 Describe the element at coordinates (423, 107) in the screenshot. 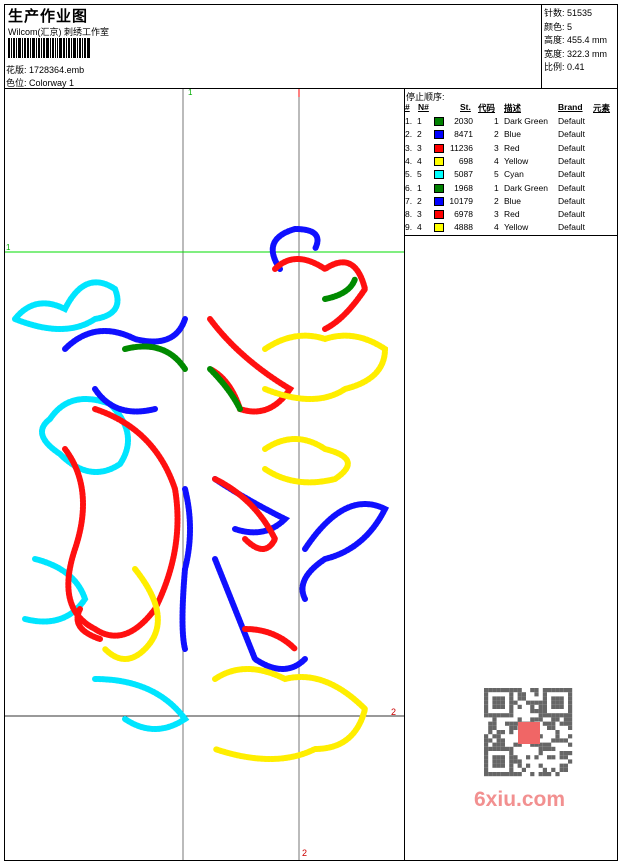

I see `column-header: N#` at that location.